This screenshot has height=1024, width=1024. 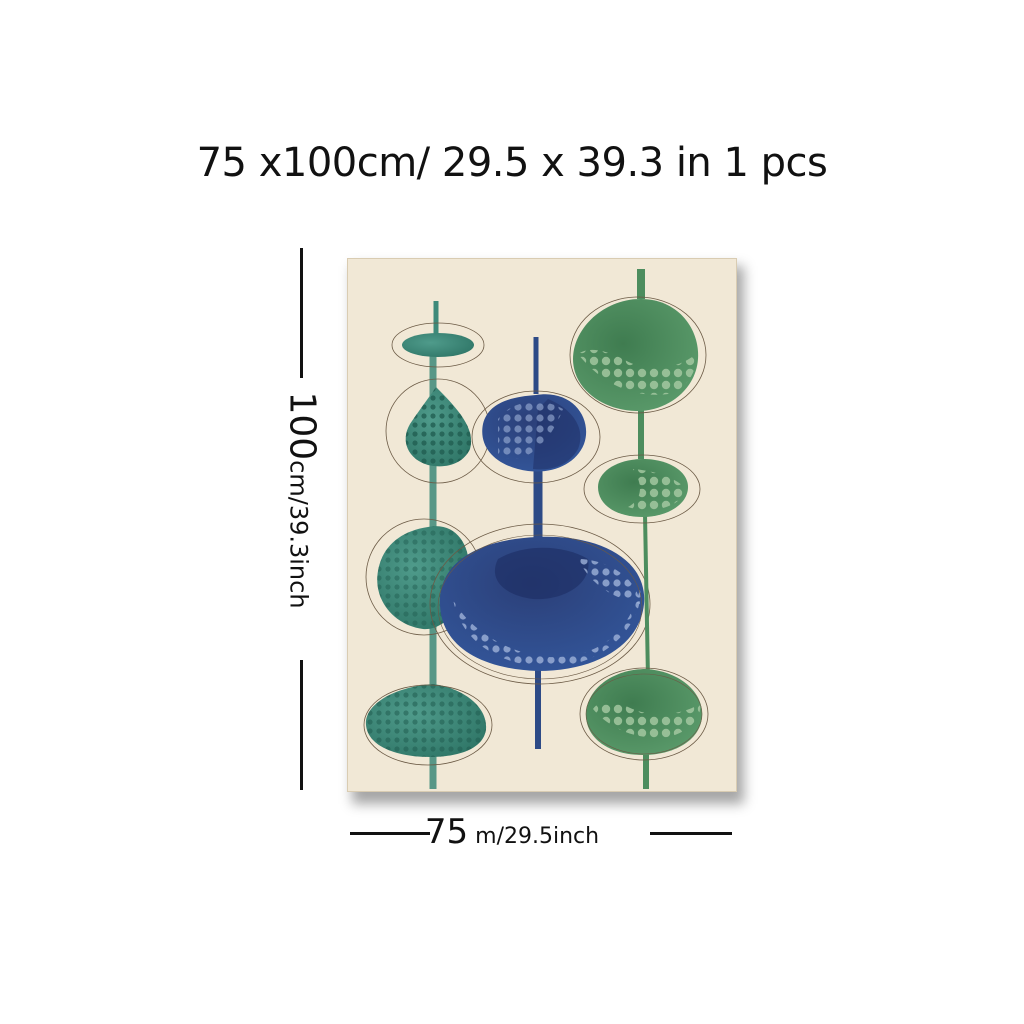 What do you see at coordinates (390, 833) in the screenshot?
I see `width-dimension-line-left` at bounding box center [390, 833].